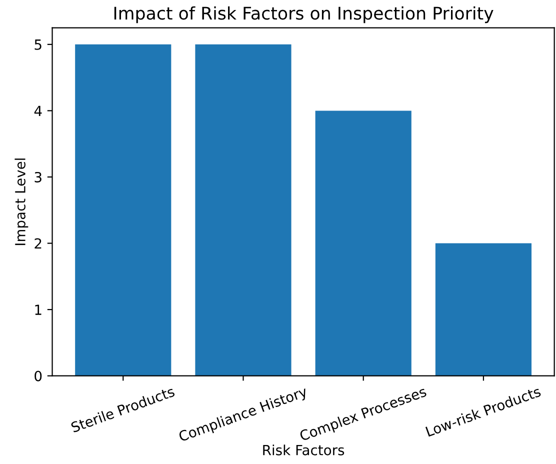 The width and height of the screenshot is (556, 464). Describe the element at coordinates (38, 177) in the screenshot. I see `y-tick-label: 3` at that location.